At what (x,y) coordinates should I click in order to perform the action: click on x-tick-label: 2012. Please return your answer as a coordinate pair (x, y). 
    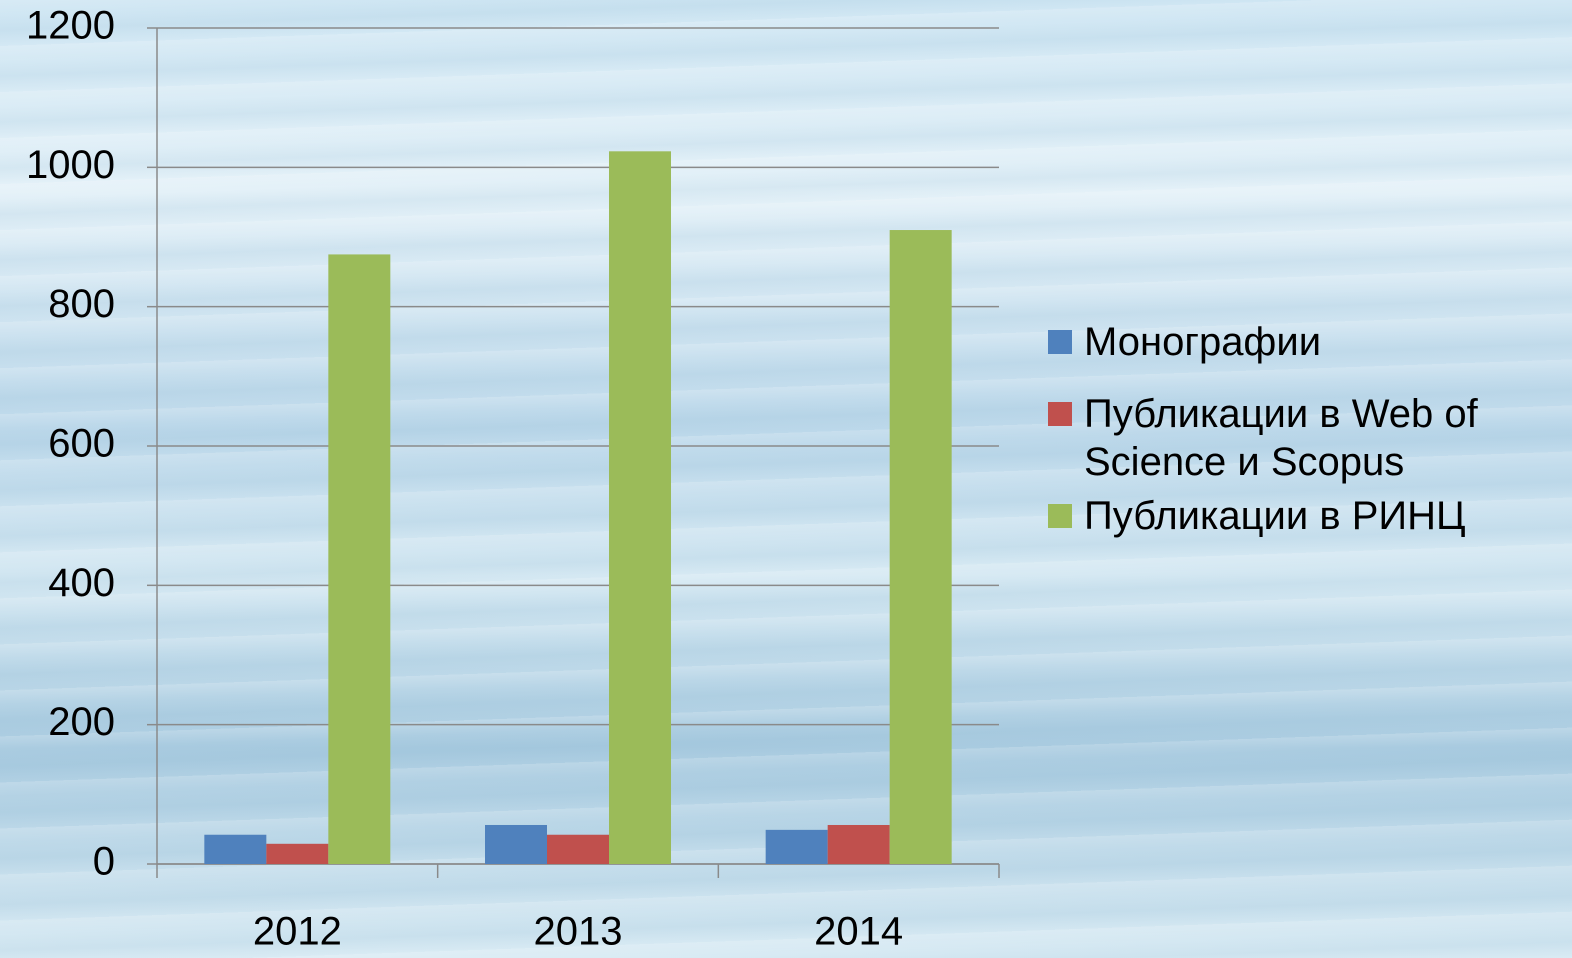
    Looking at the image, I should click on (297, 932).